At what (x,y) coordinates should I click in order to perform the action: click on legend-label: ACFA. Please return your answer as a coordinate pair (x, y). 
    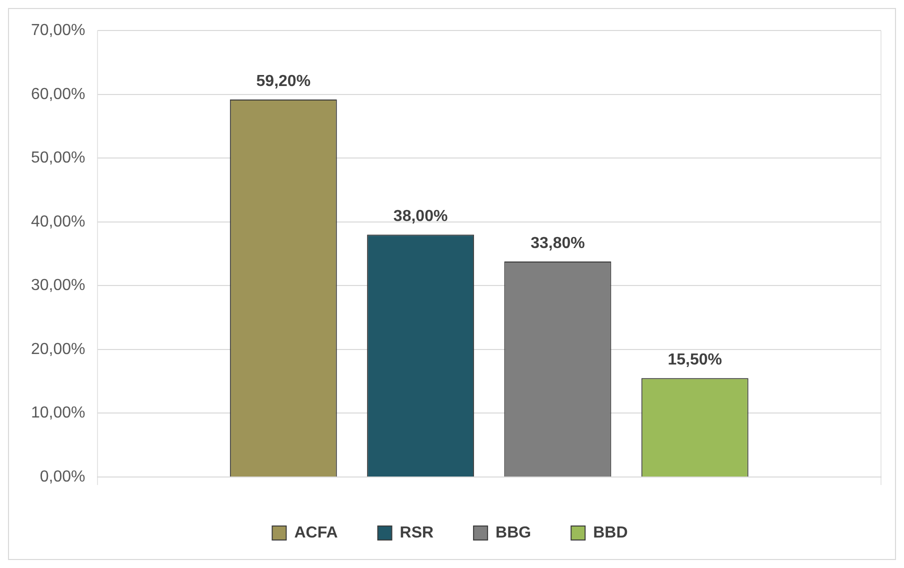
    Looking at the image, I should click on (316, 533).